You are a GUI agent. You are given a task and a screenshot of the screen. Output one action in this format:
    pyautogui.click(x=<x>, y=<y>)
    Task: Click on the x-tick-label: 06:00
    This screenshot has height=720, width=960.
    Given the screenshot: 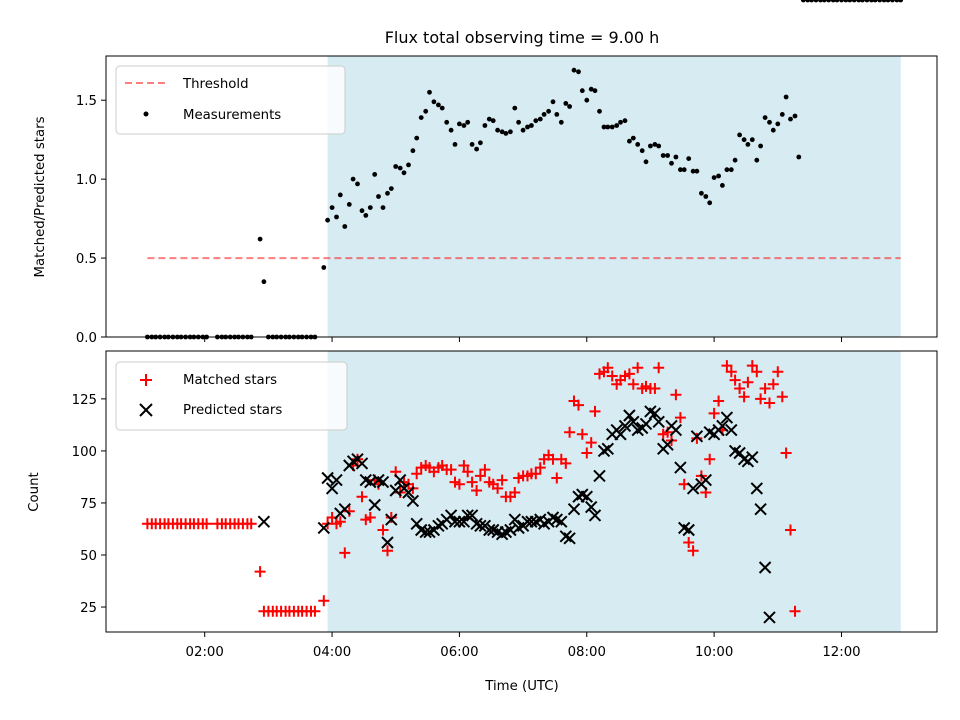 What is the action you would take?
    pyautogui.click(x=459, y=652)
    